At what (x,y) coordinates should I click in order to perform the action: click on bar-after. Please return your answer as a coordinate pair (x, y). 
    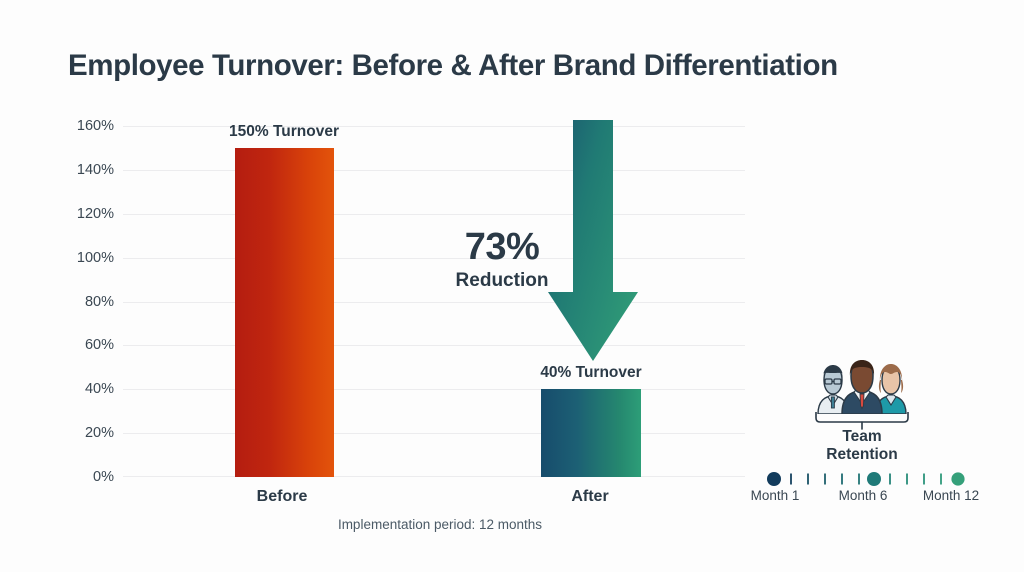
    Looking at the image, I should click on (591, 433).